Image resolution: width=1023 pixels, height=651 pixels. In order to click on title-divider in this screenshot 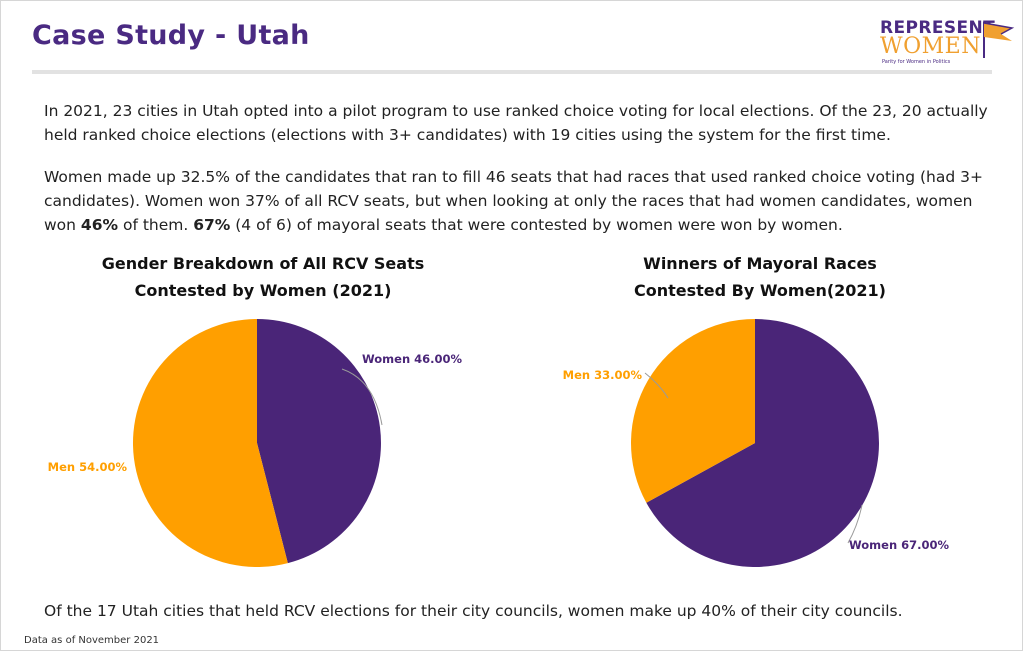, I will do `click(512, 72)`.